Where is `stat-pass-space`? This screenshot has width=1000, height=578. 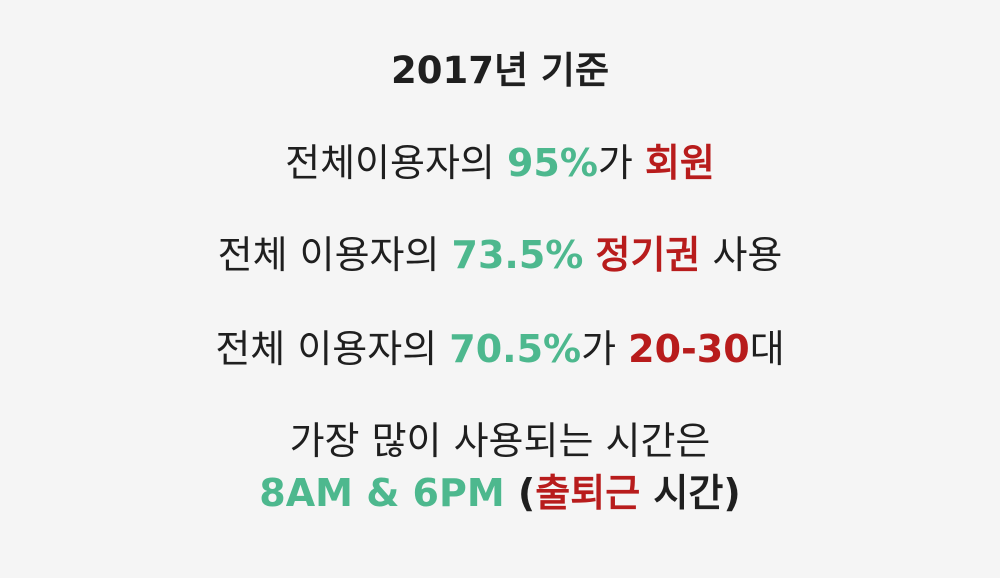 stat-pass-space is located at coordinates (589, 255).